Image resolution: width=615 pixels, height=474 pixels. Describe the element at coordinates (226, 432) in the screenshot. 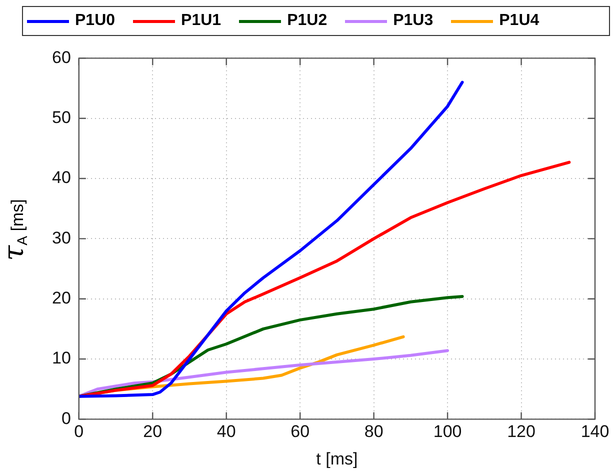

I see `x-tick-label: 40` at that location.